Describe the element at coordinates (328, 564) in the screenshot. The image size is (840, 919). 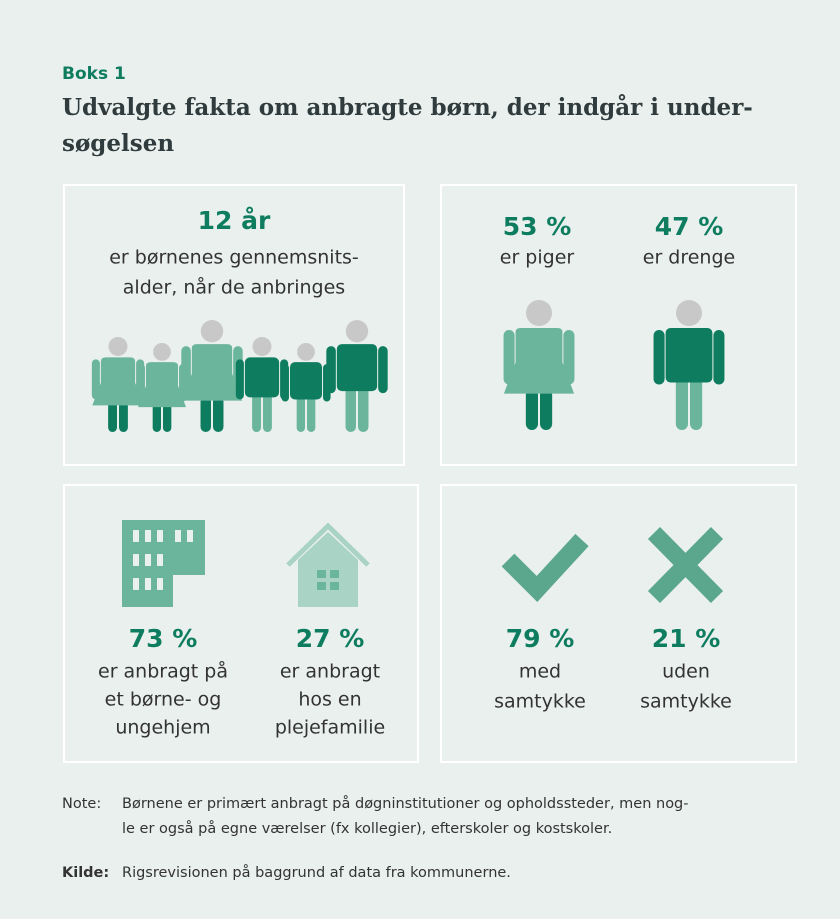
I see `house-icon` at that location.